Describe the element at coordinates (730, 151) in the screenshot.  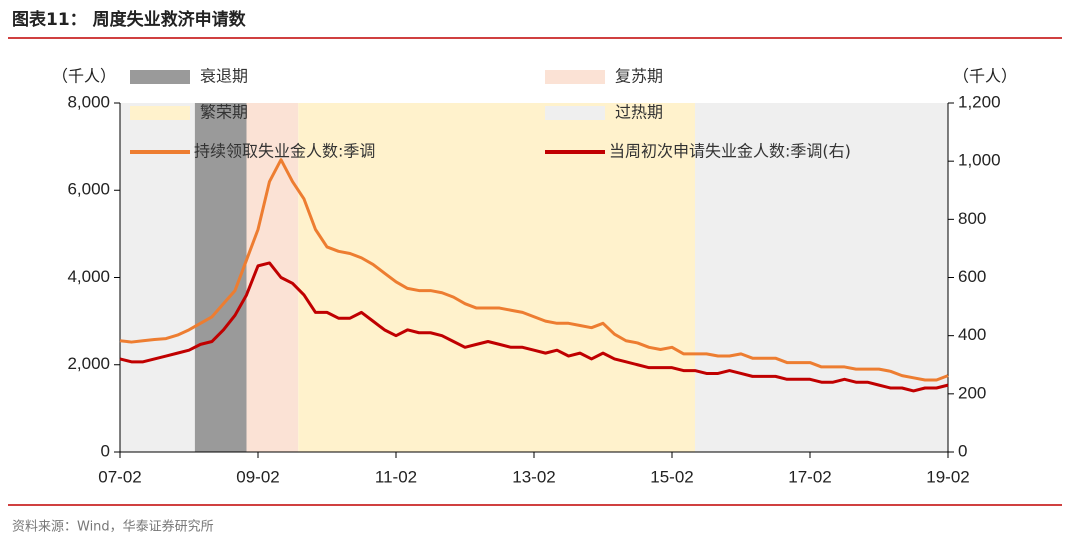
I see `legend-label: 当周初次申请失业金人数:季调(右)` at that location.